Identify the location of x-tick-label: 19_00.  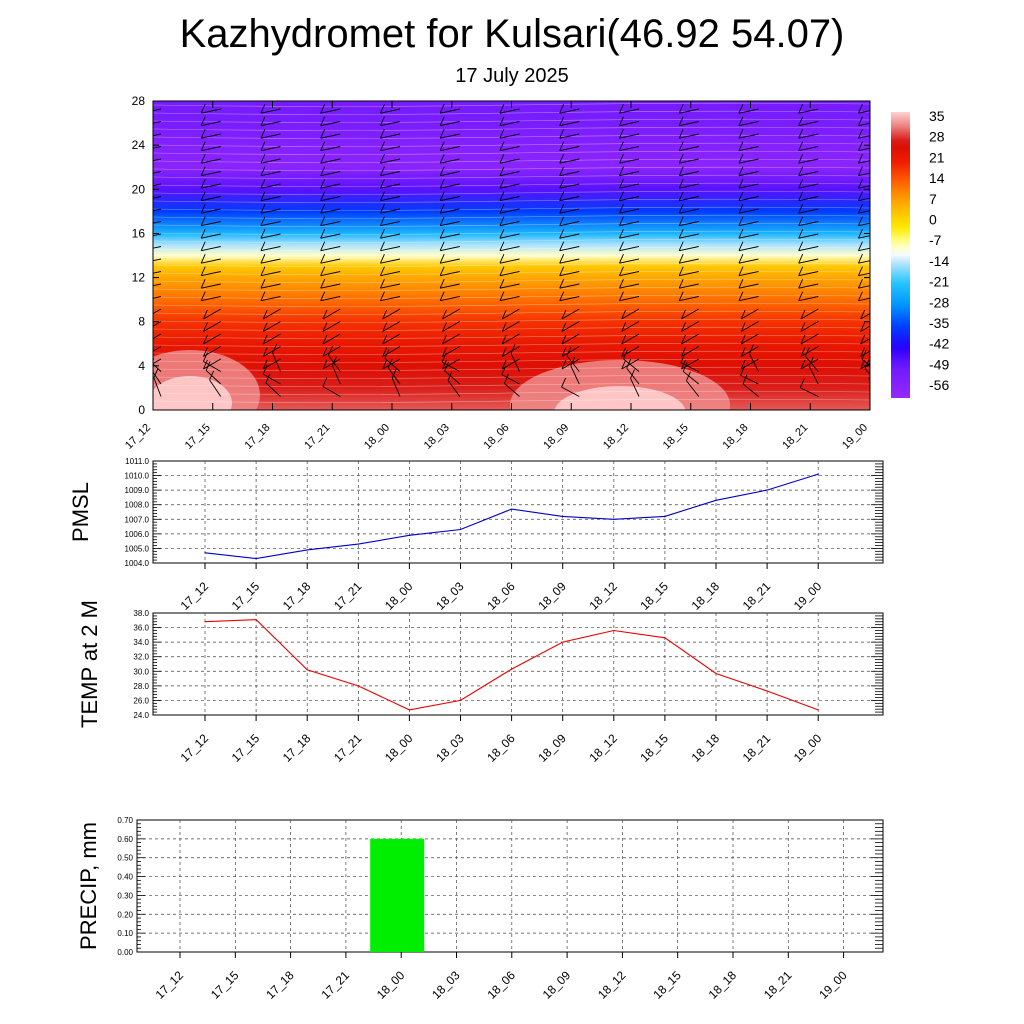
(808, 748).